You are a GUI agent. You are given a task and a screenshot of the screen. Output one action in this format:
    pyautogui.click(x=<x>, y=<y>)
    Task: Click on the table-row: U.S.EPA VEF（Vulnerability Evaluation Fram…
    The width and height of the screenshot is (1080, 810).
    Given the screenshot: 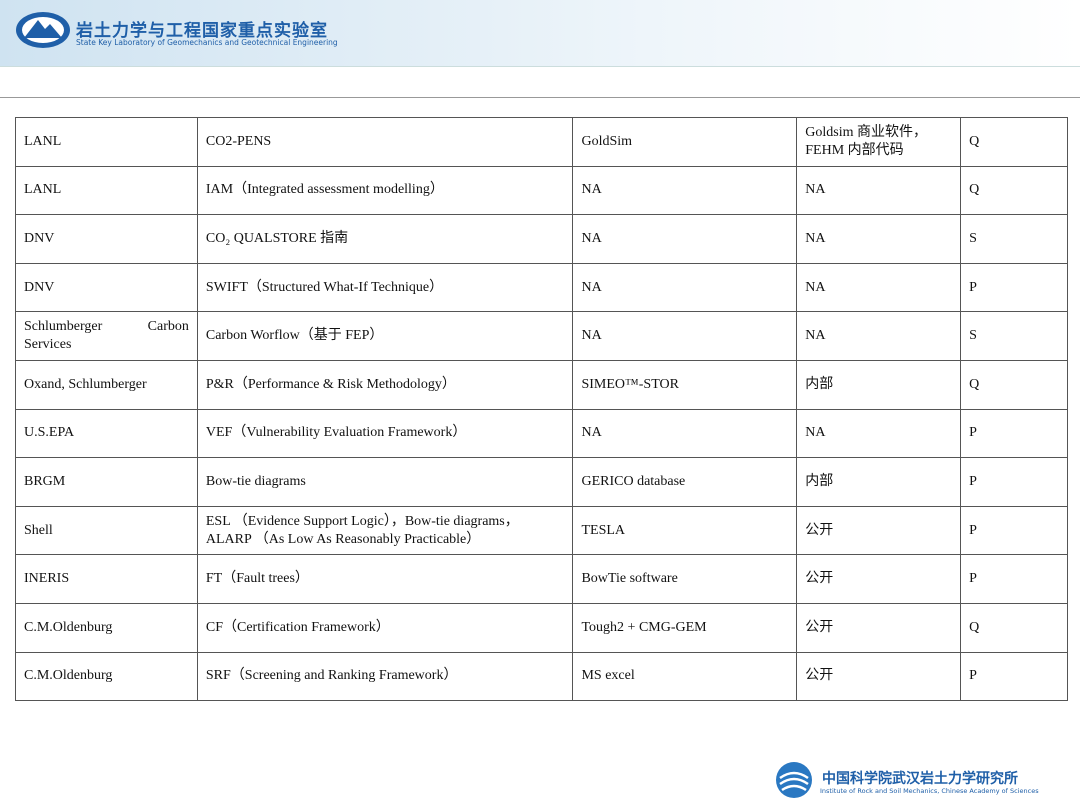 What is the action you would take?
    pyautogui.click(x=541, y=433)
    